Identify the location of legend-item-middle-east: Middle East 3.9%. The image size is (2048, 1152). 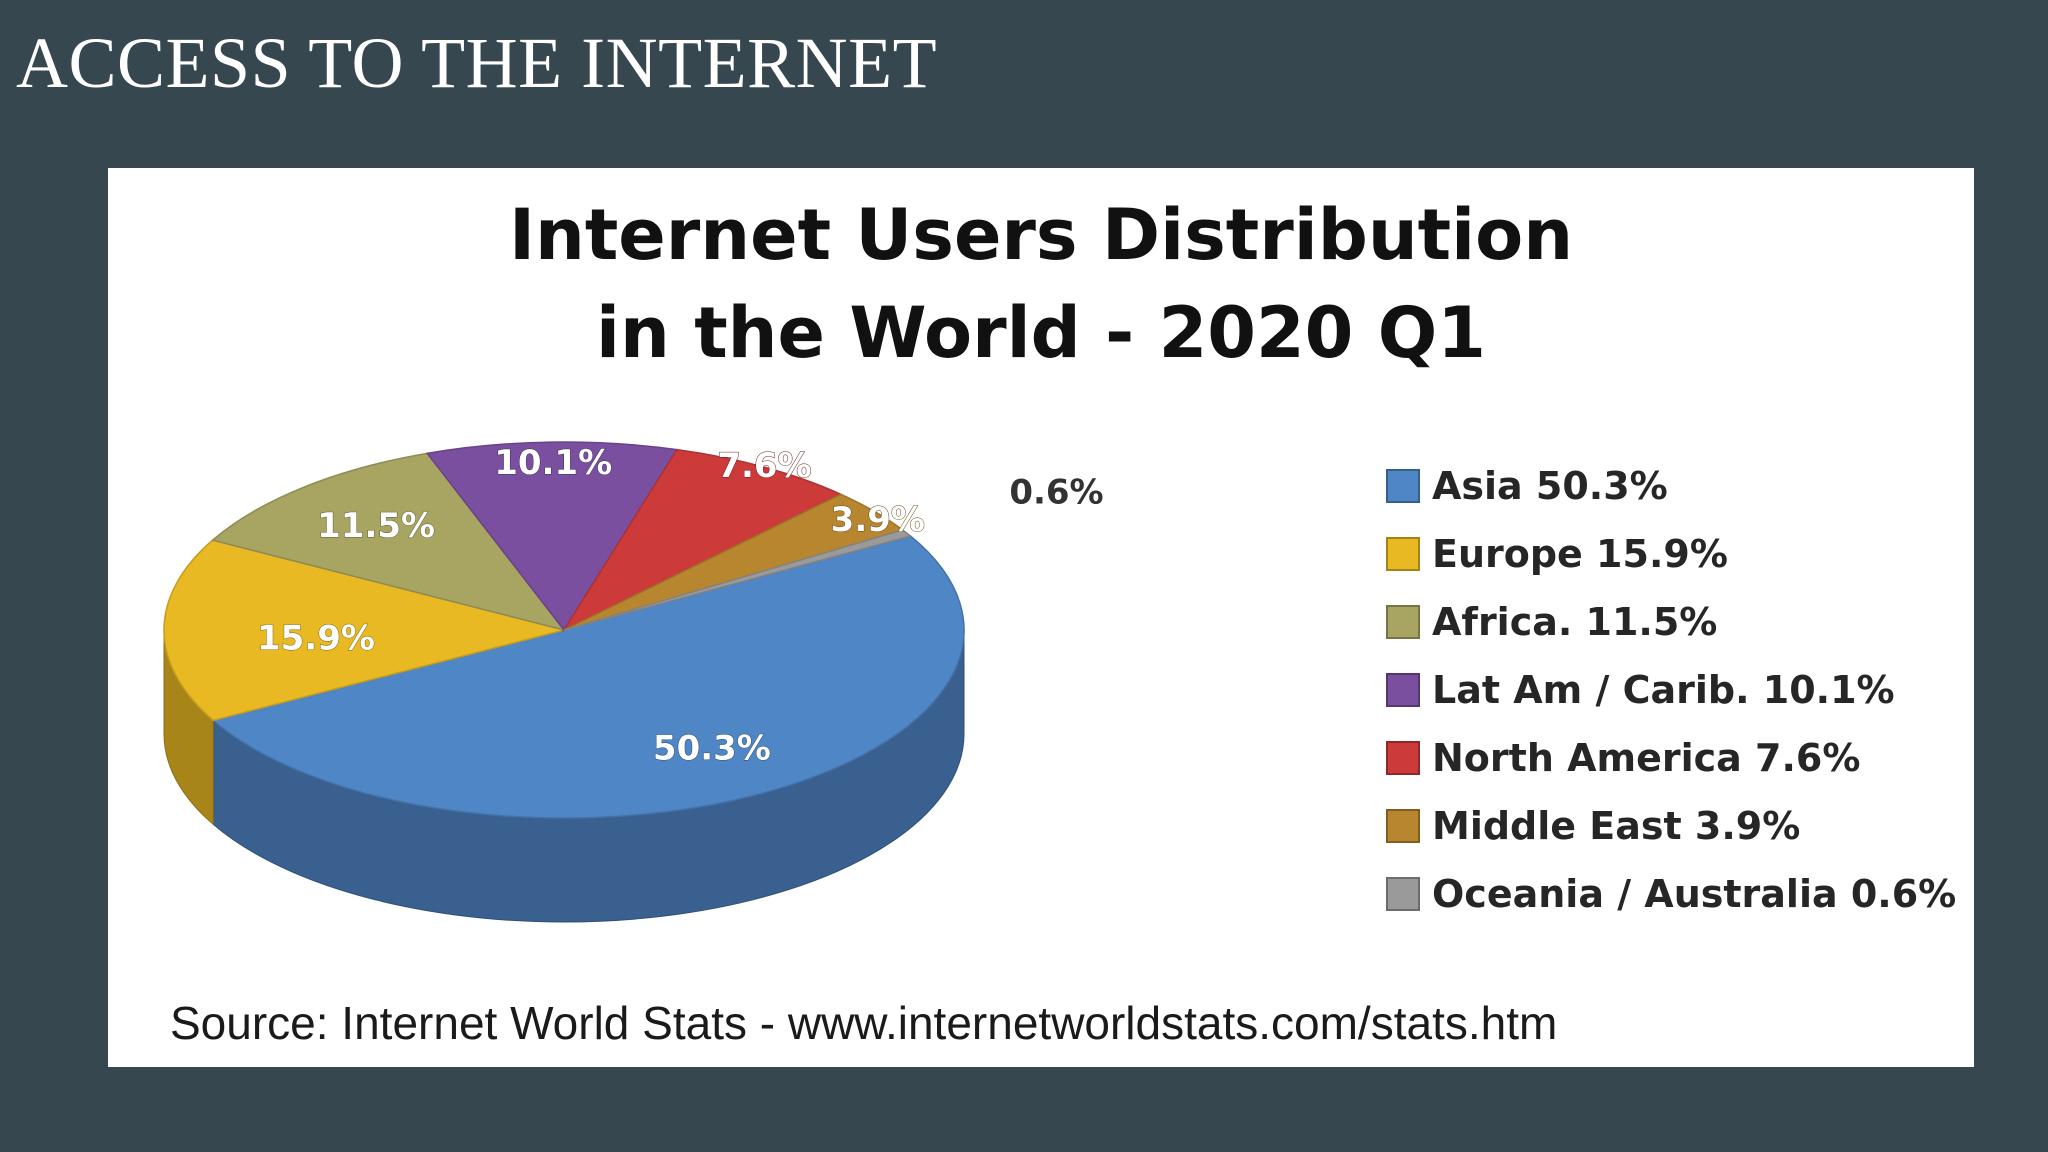
(1671, 826).